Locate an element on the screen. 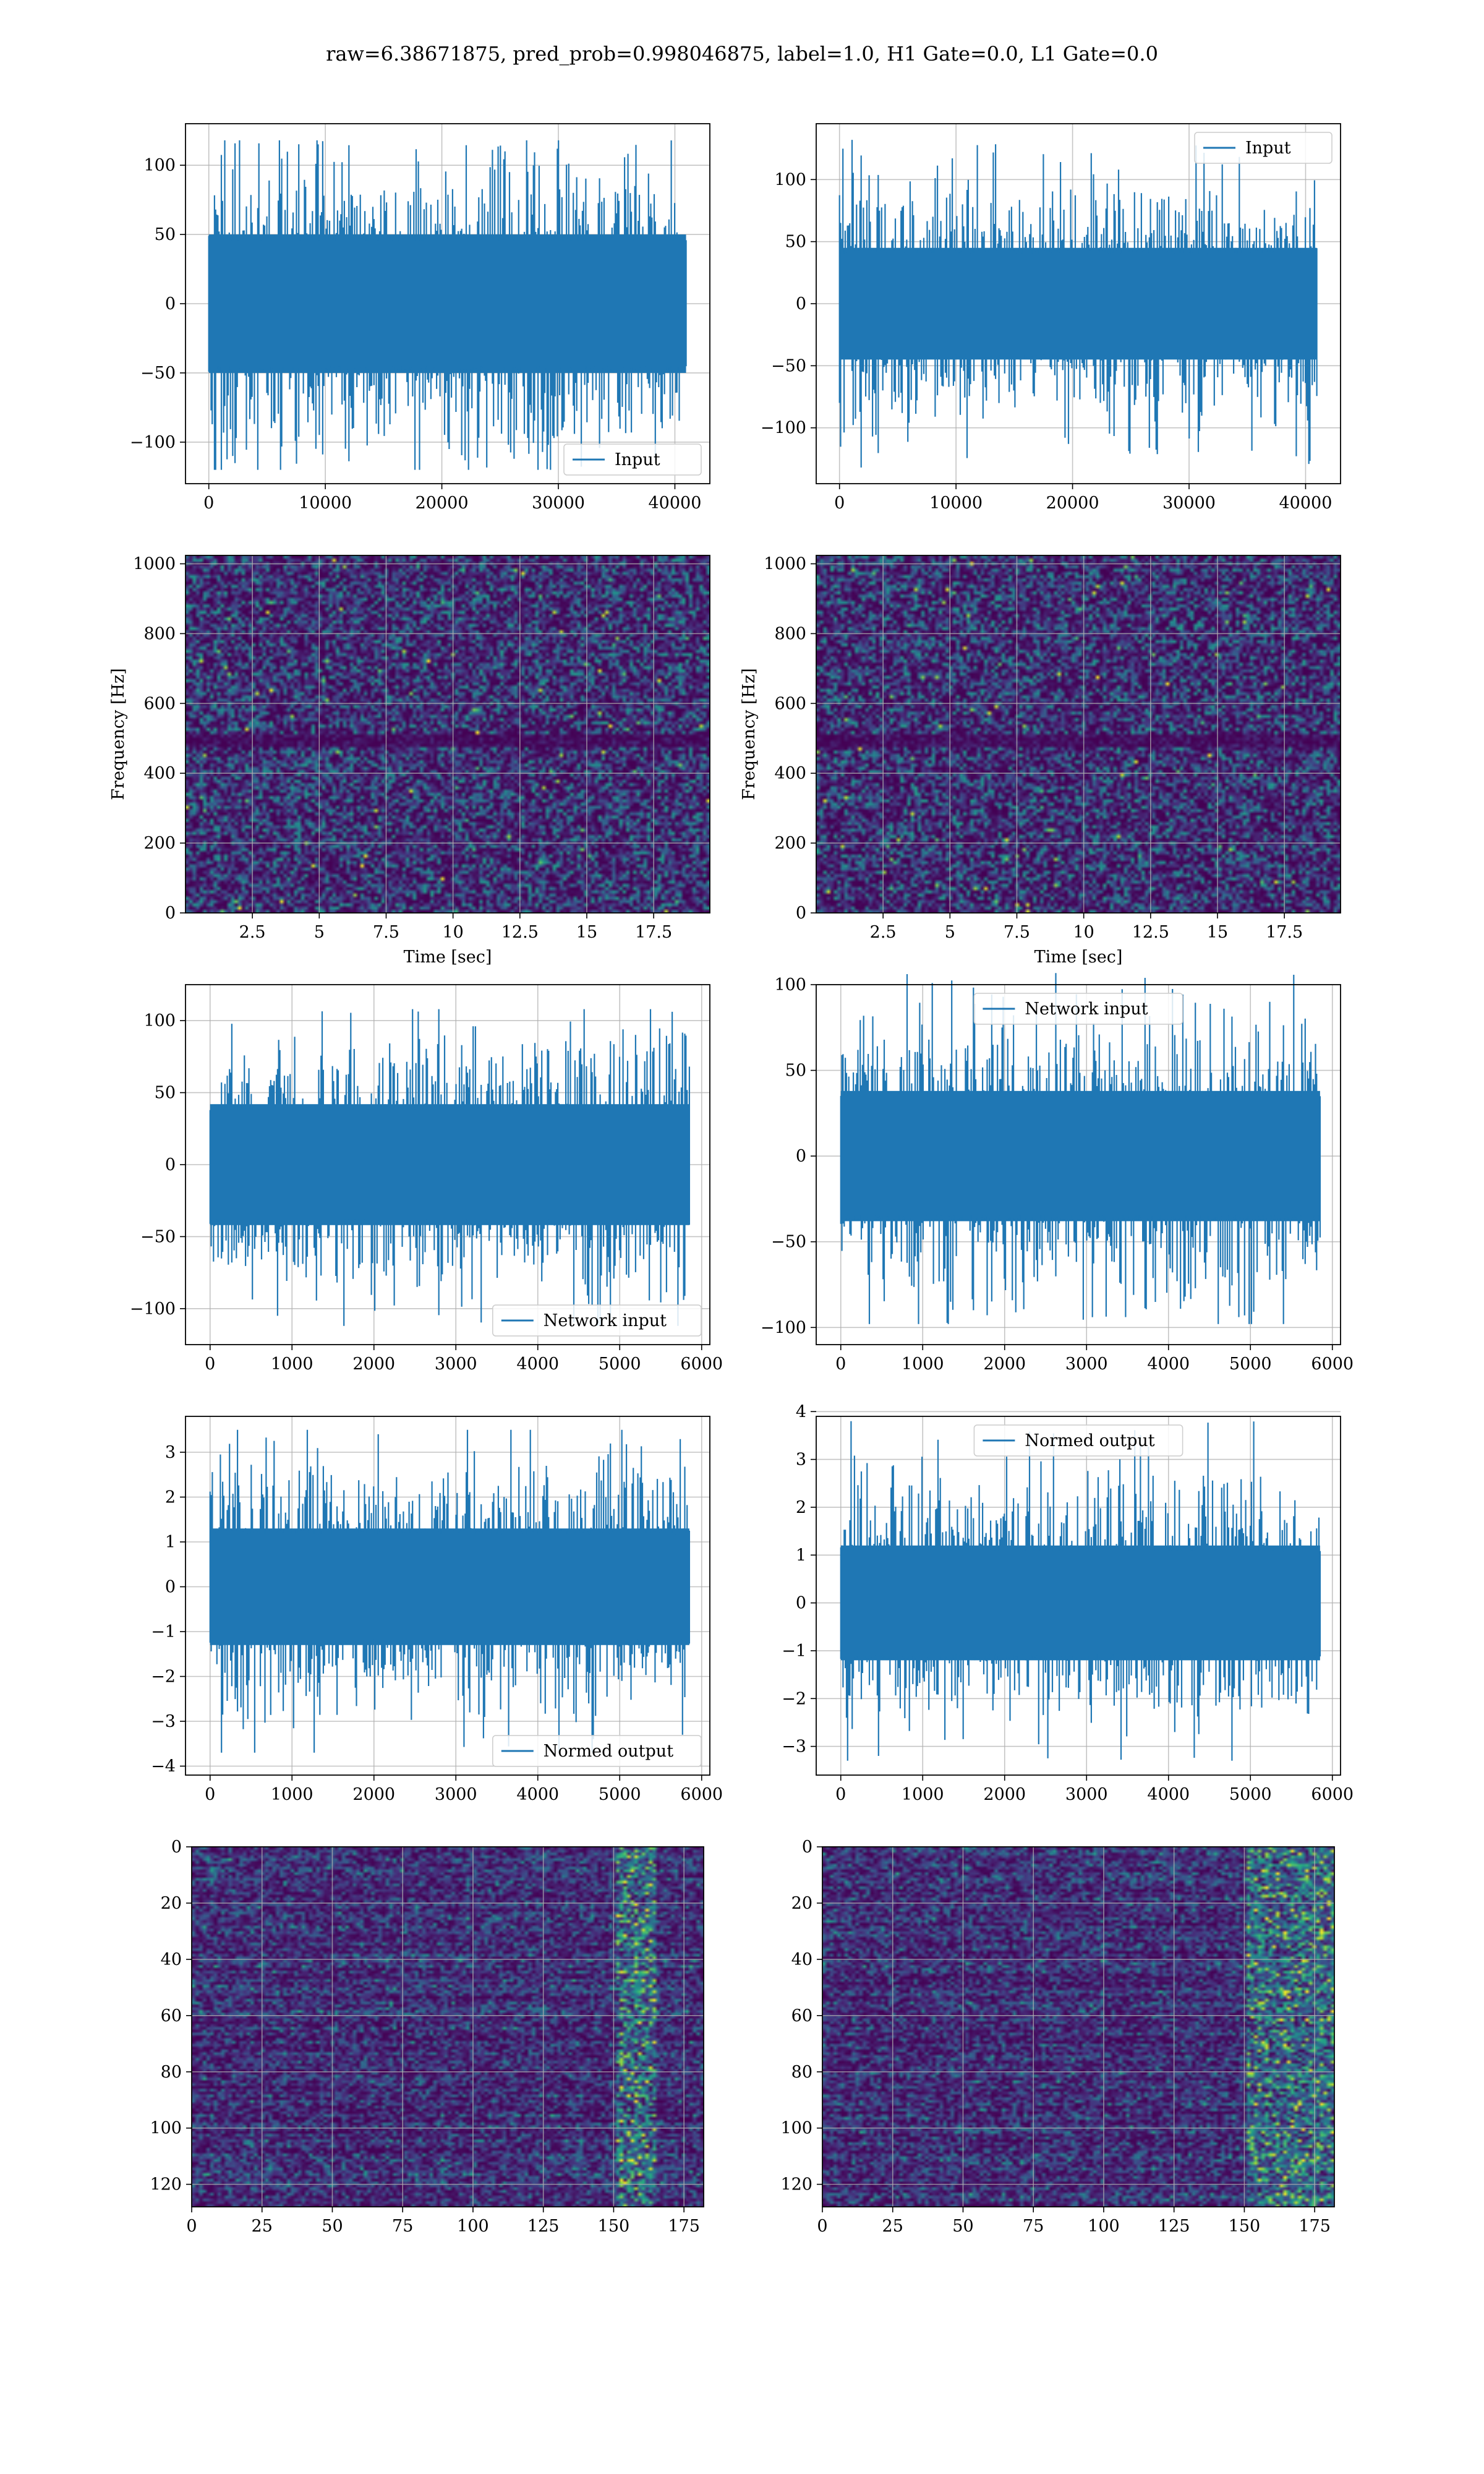  y-tick-label: 4 is located at coordinates (801, 1411).